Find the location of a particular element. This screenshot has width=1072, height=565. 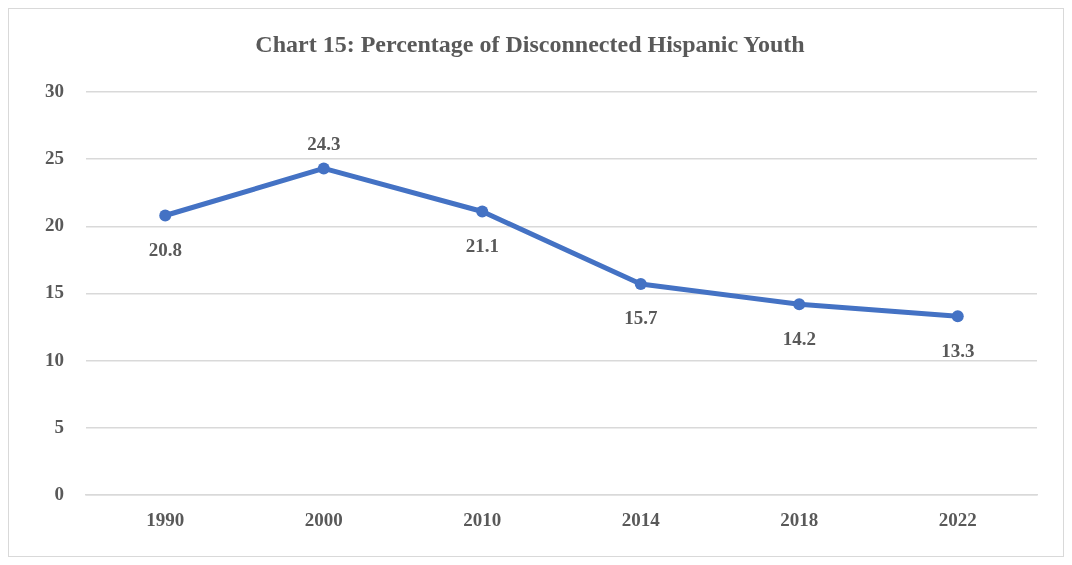

x-tick-label: 2010 is located at coordinates (482, 519).